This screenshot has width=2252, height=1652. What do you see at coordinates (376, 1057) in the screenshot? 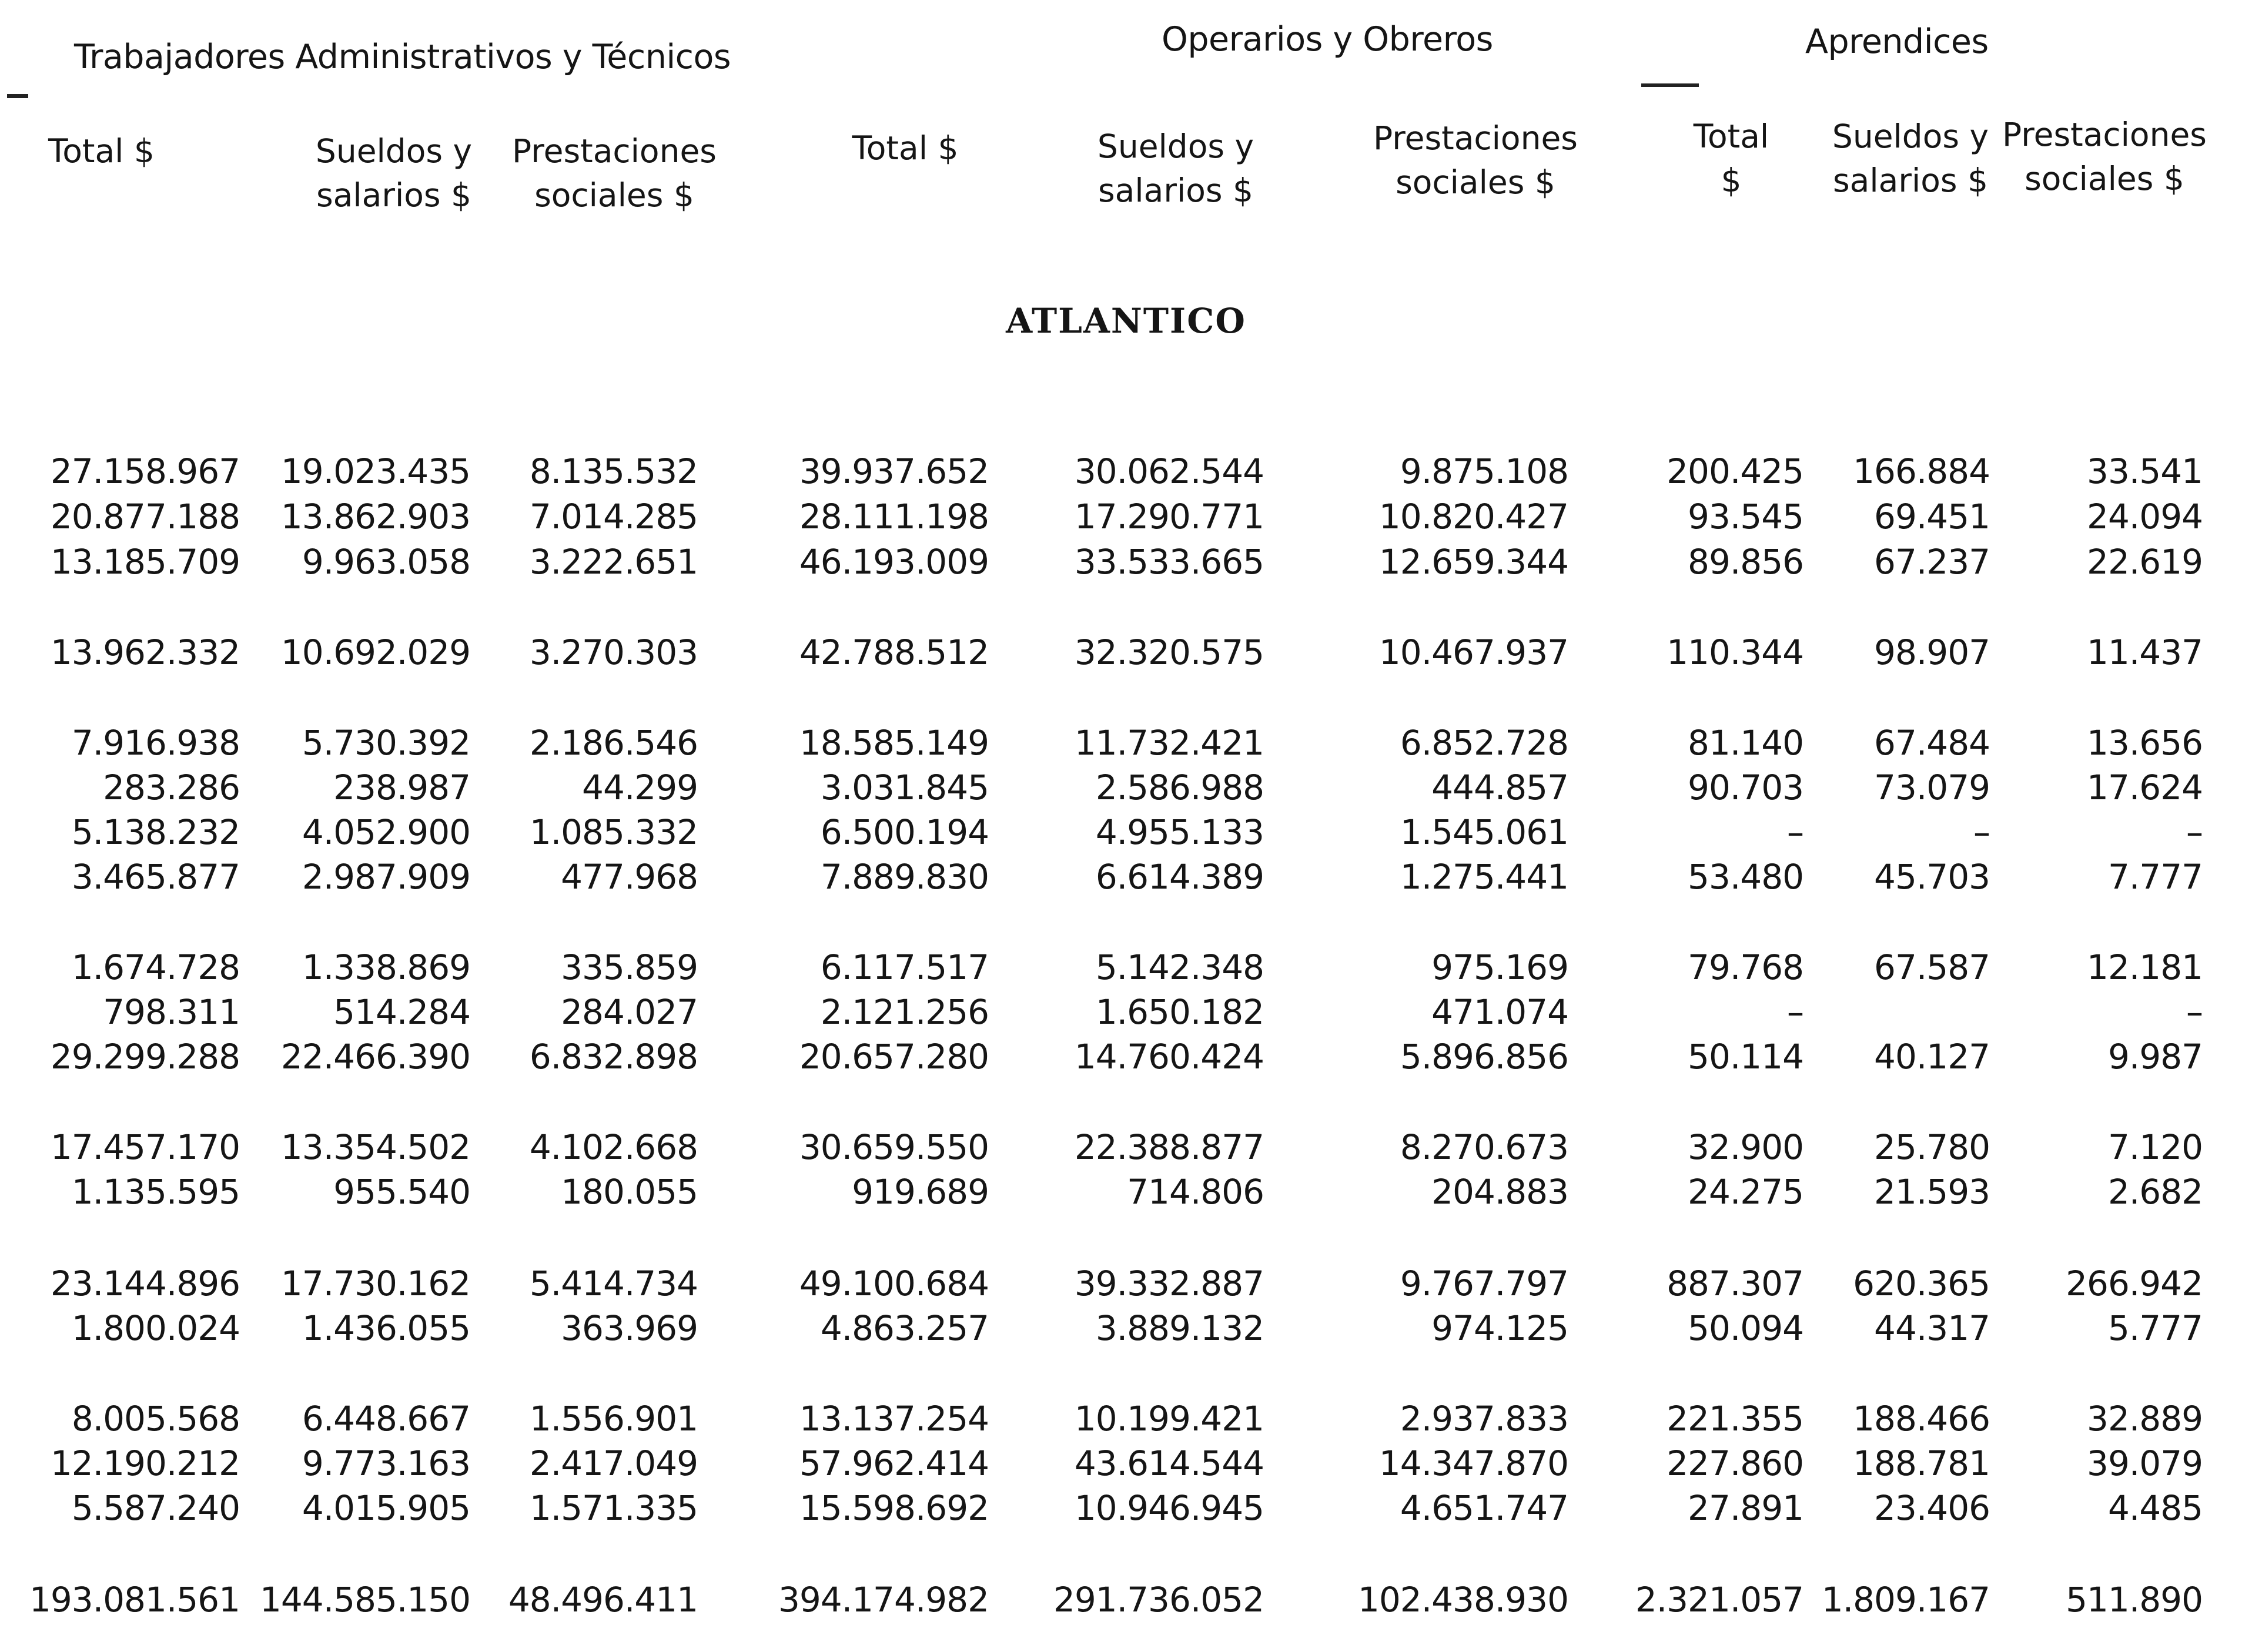
I see `table-cell: 22.466.390` at bounding box center [376, 1057].